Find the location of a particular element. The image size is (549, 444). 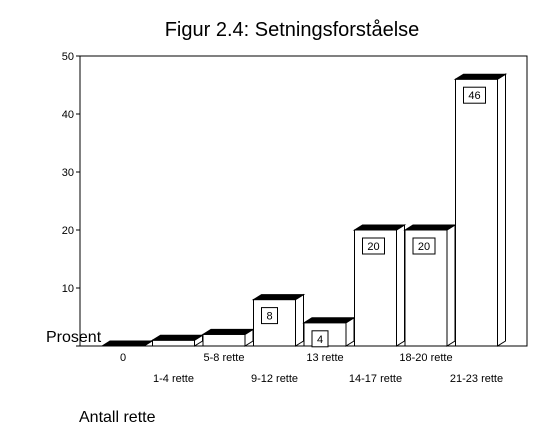

x-tick-label: 18-20 rette is located at coordinates (425, 358).